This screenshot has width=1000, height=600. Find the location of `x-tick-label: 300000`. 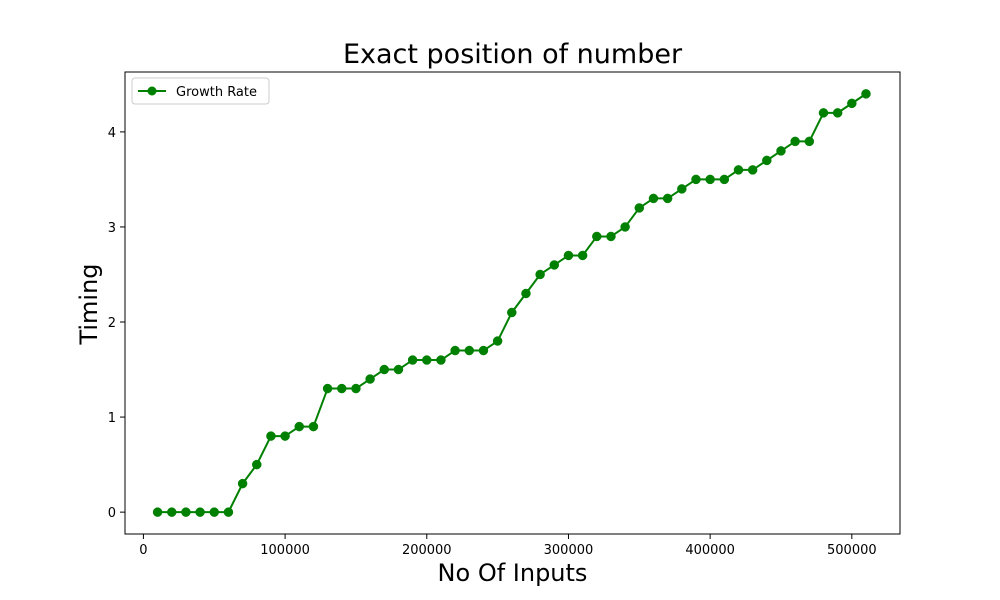

x-tick-label: 300000 is located at coordinates (569, 550).